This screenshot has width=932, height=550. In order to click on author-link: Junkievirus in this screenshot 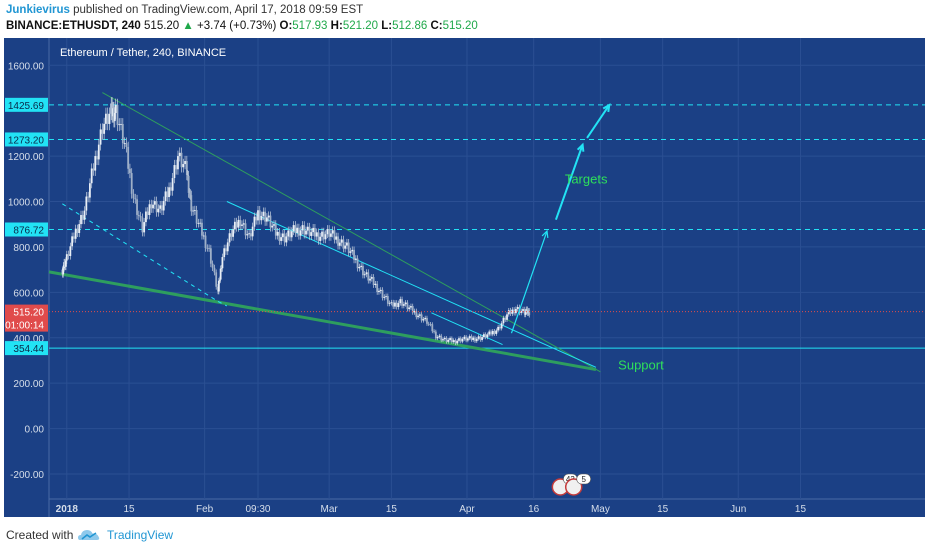, I will do `click(38, 10)`.